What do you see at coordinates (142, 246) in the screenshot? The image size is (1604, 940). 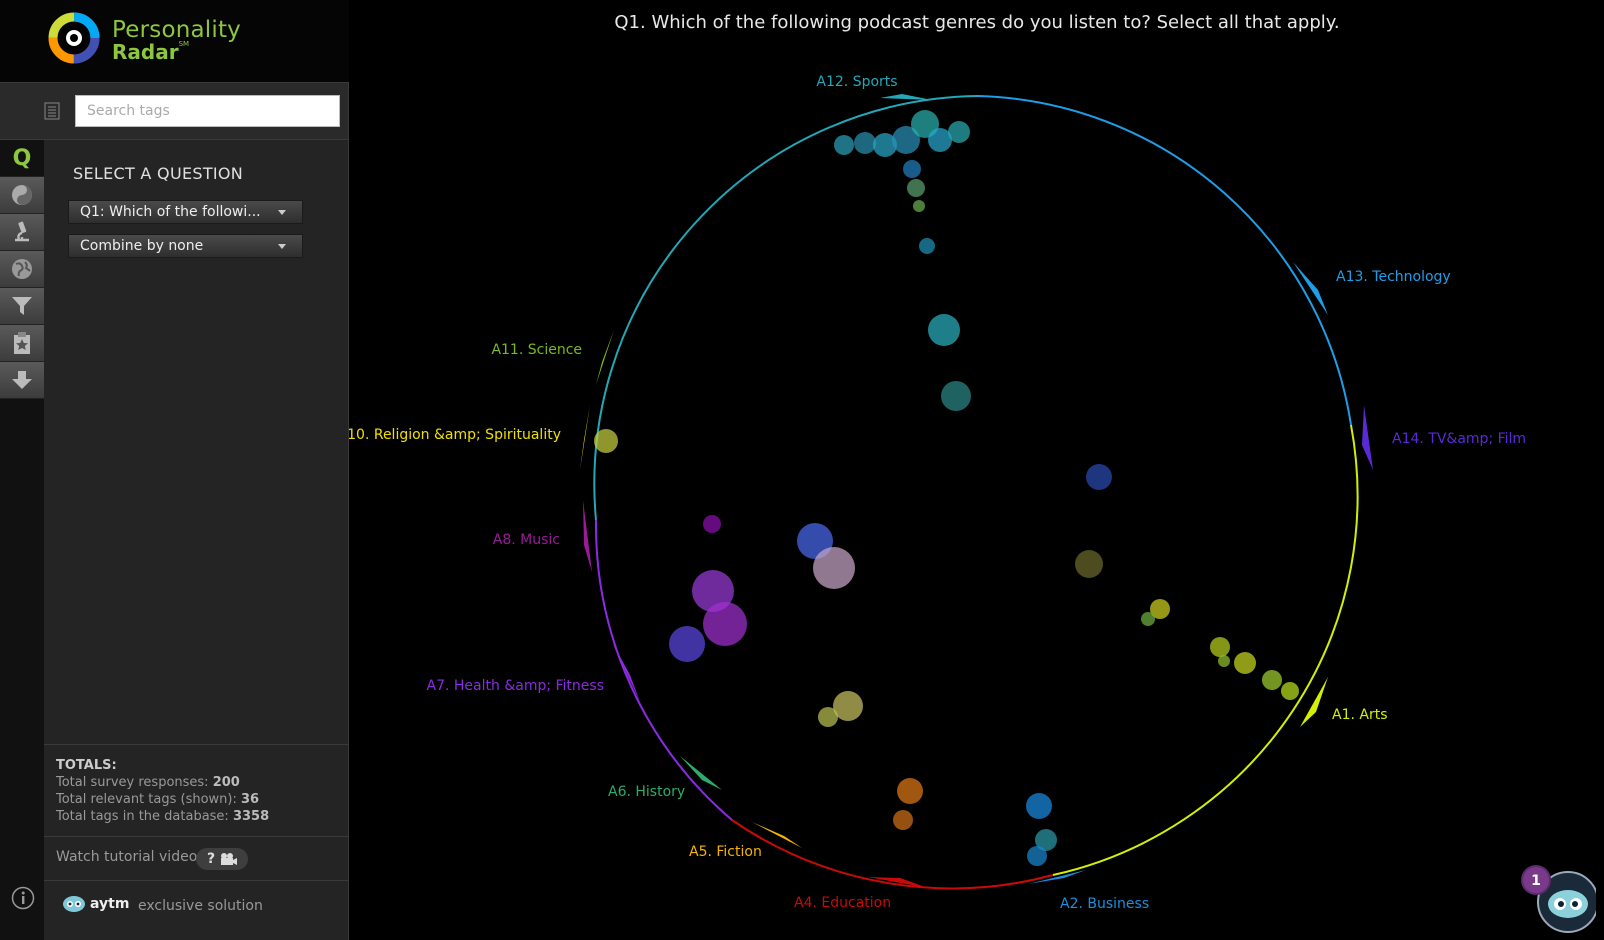 I see `combine-select-value: Combine by none` at bounding box center [142, 246].